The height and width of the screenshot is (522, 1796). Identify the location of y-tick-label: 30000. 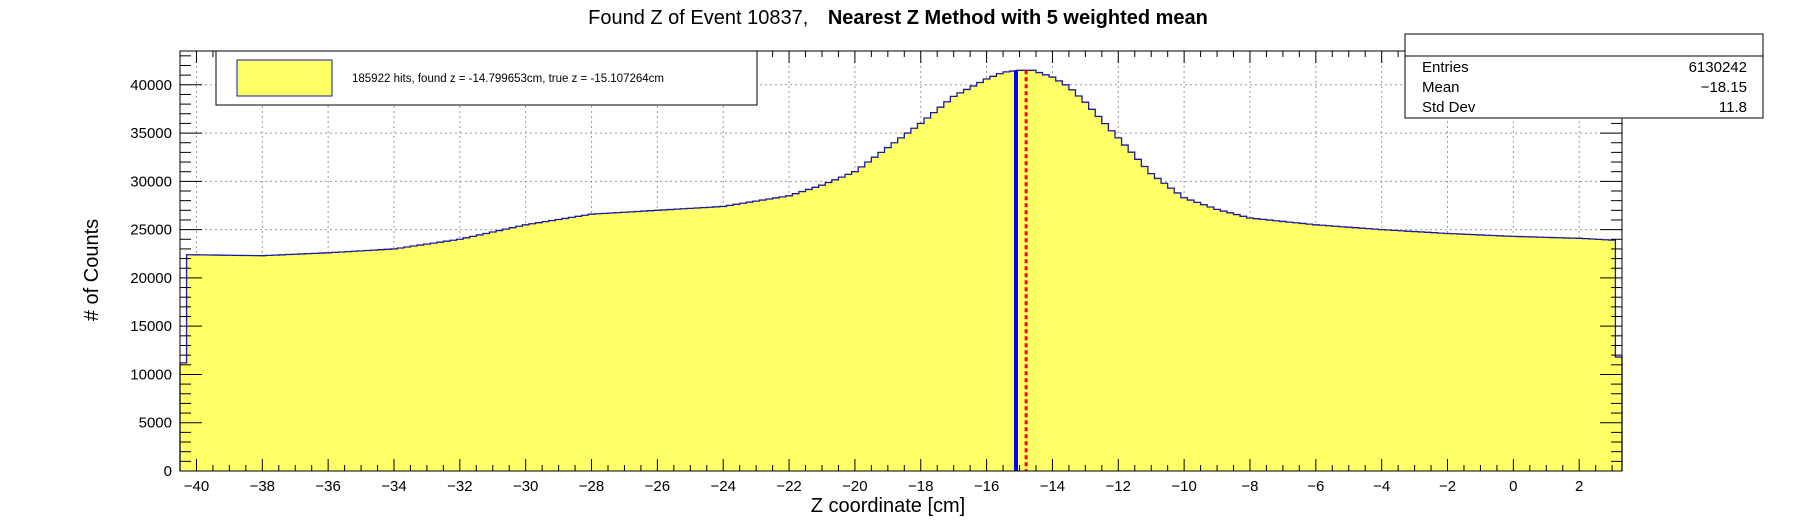
(151, 181).